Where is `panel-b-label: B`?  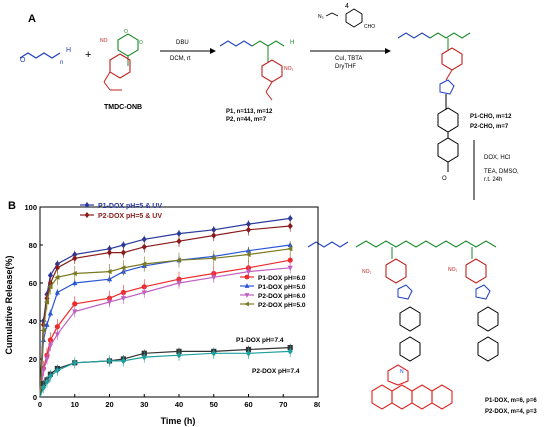 panel-b-label: B is located at coordinates (12, 206).